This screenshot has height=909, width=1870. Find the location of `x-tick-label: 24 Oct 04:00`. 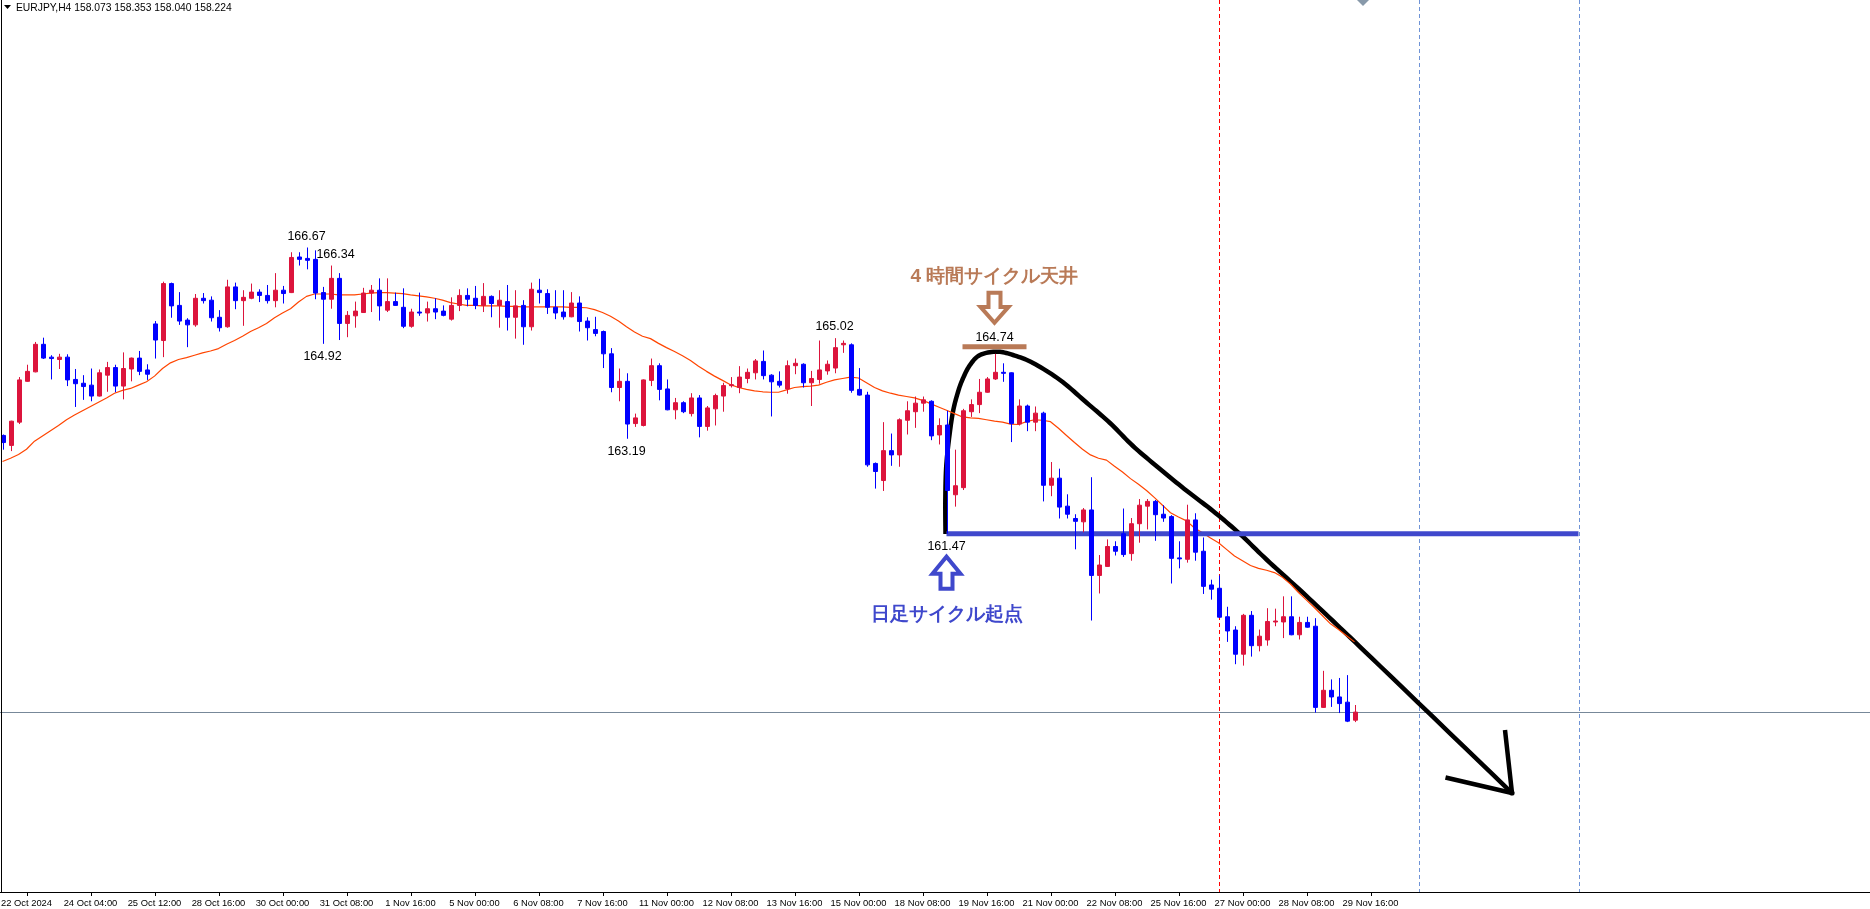

x-tick-label: 24 Oct 04:00 is located at coordinates (90, 902).